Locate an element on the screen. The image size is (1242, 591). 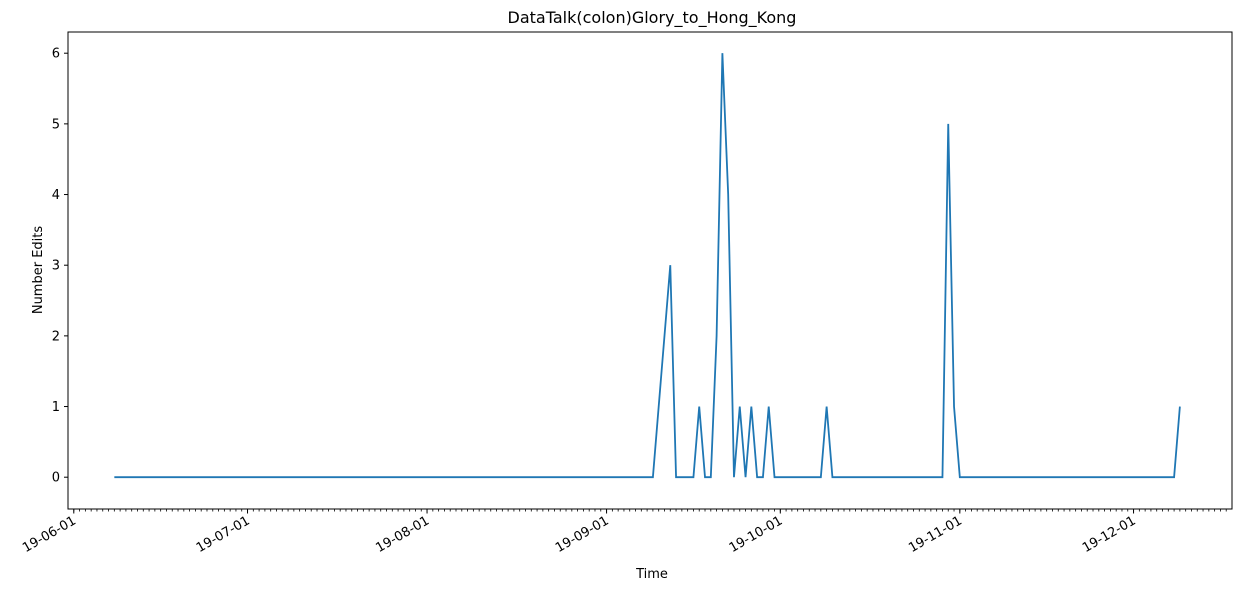
x-tick-label: 19-09-01 is located at coordinates (582, 534).